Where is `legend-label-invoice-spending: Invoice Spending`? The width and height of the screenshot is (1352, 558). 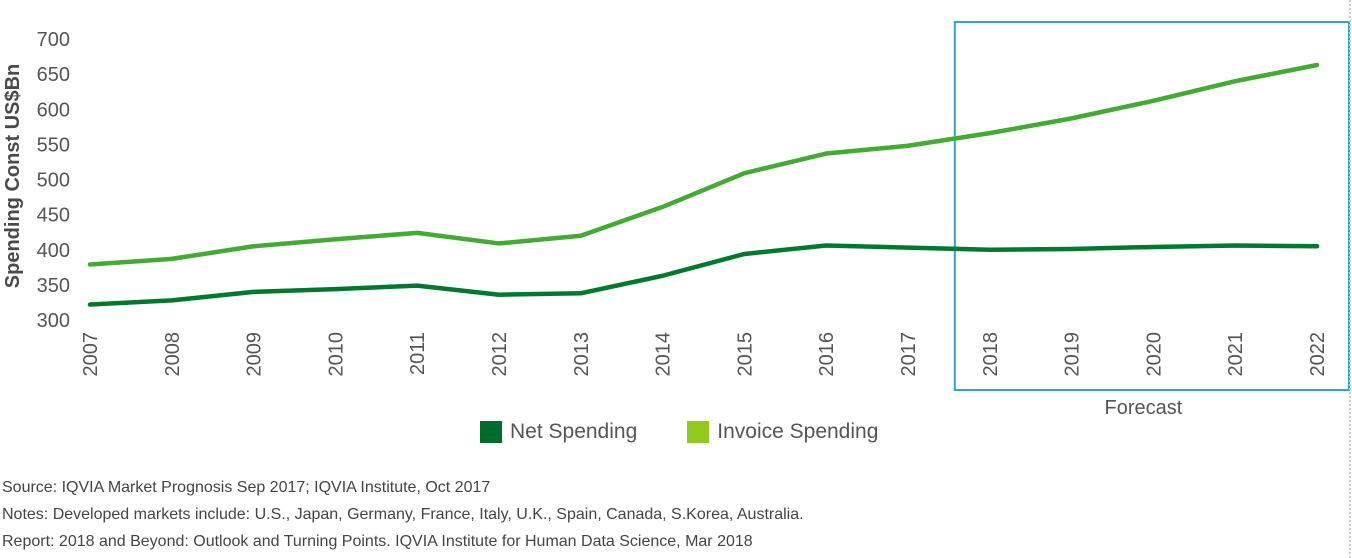
legend-label-invoice-spending: Invoice Spending is located at coordinates (798, 431).